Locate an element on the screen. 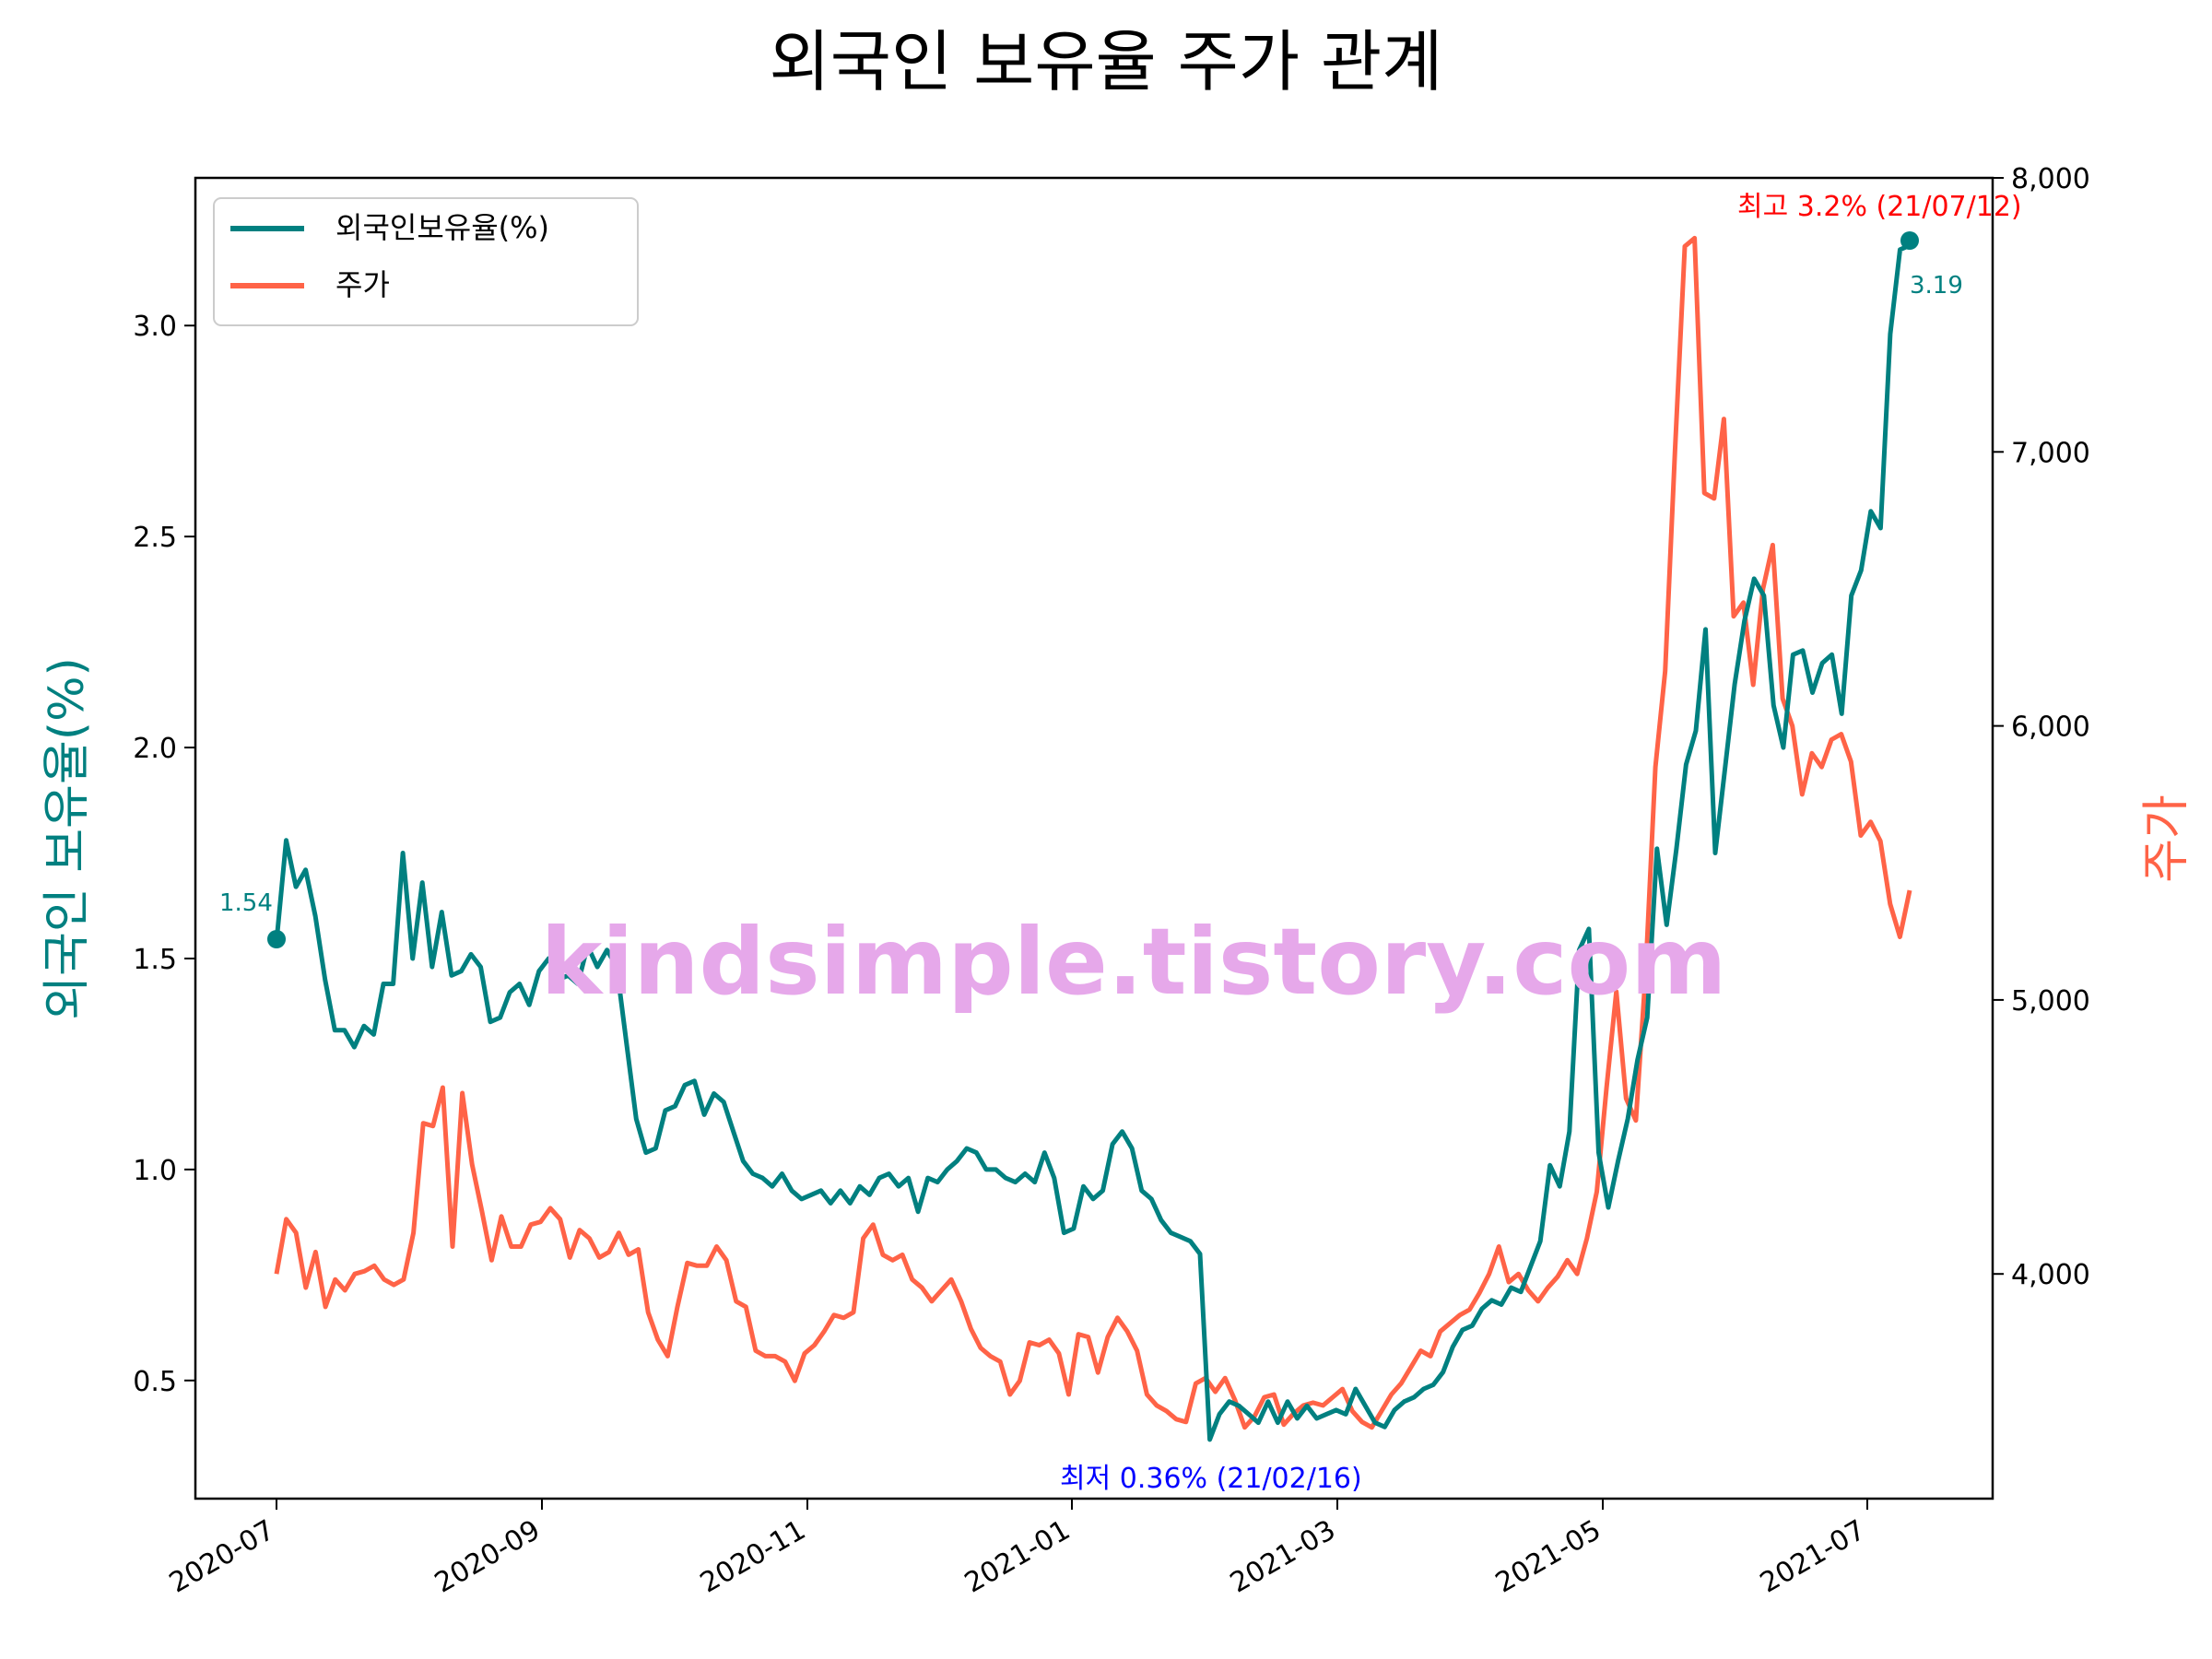 This screenshot has width=2212, height=1659. right-tick-label: 7,000 is located at coordinates (2050, 453).